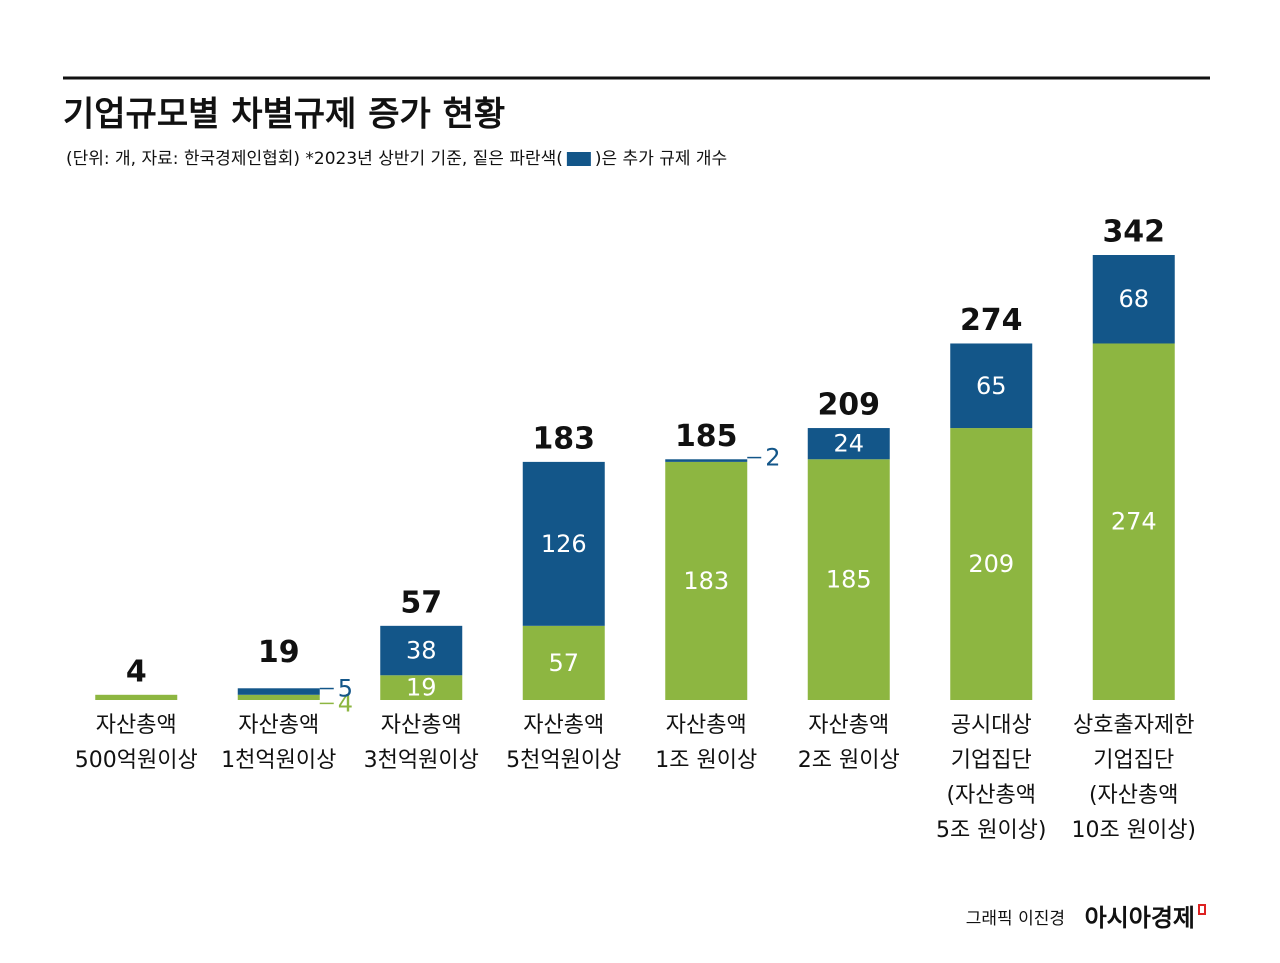 This screenshot has height=963, width=1280. Describe the element at coordinates (1202, 909) in the screenshot. I see `brand-mark` at that location.